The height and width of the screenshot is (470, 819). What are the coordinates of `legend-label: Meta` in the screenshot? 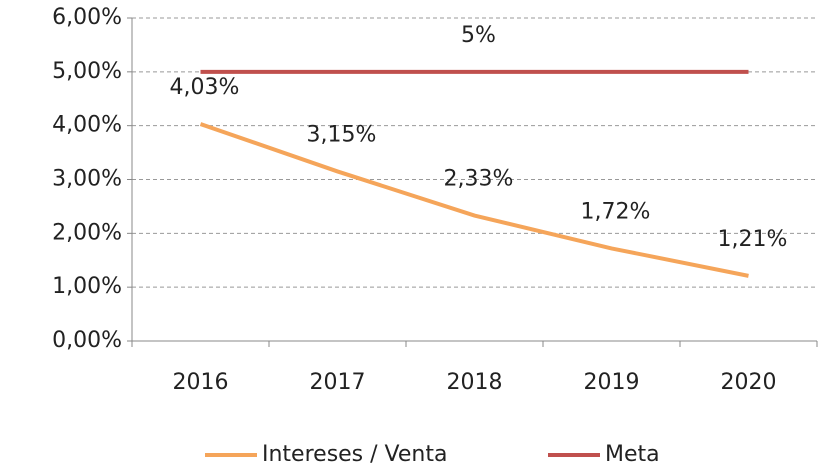 It's located at (632, 454).